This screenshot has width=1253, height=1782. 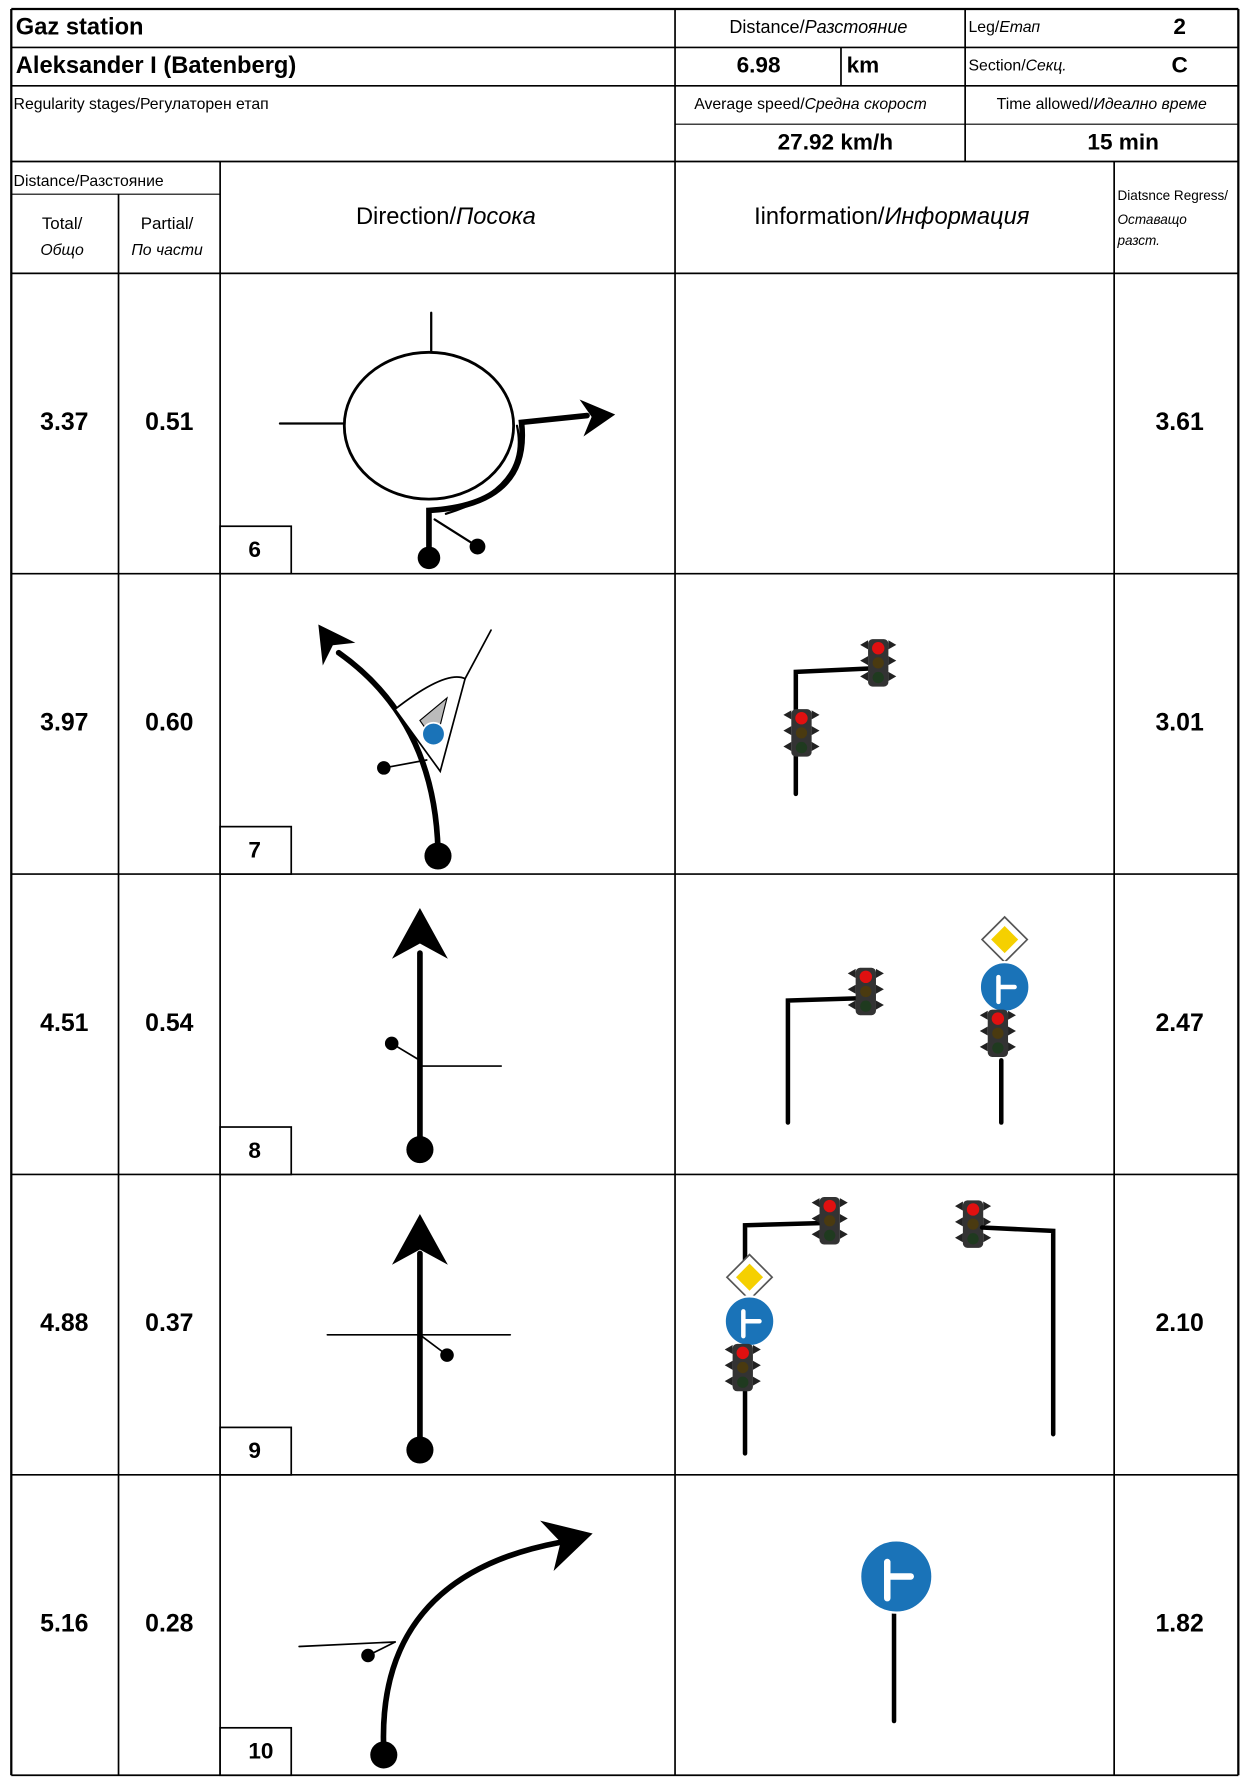 What do you see at coordinates (749, 104) in the screenshot?
I see `label-text: Average speed/` at bounding box center [749, 104].